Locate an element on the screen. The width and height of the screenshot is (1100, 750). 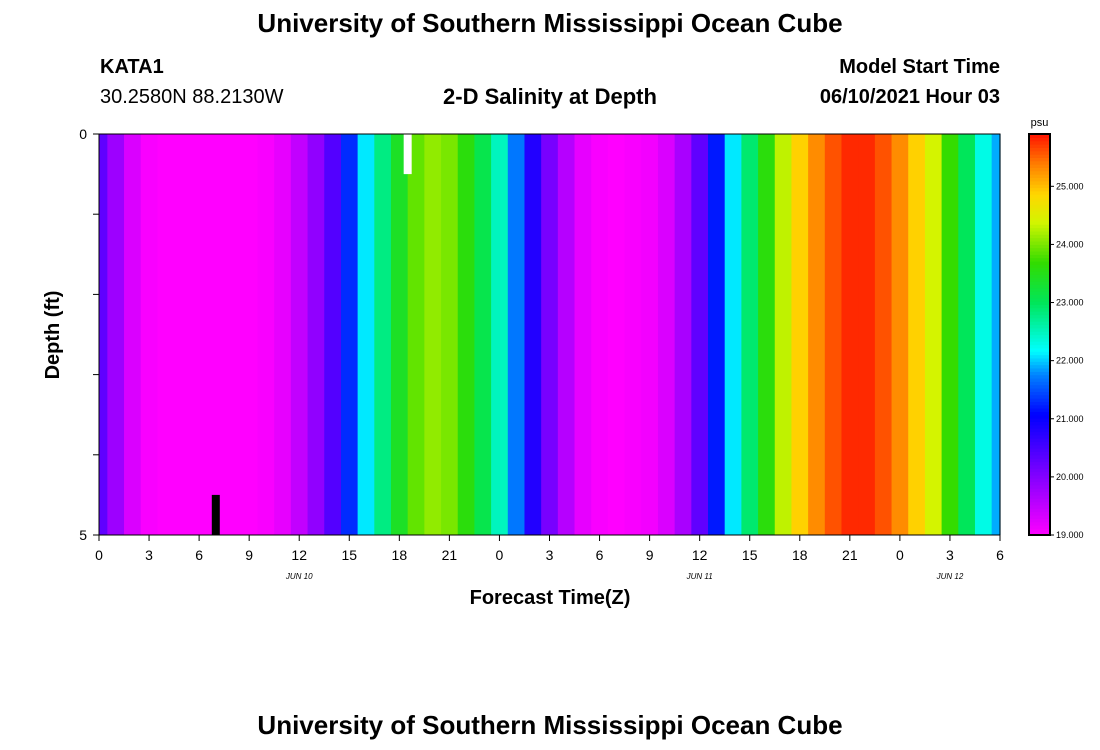
chart-subtitle: 2-D Salinity at Depth is located at coordinates (550, 96).